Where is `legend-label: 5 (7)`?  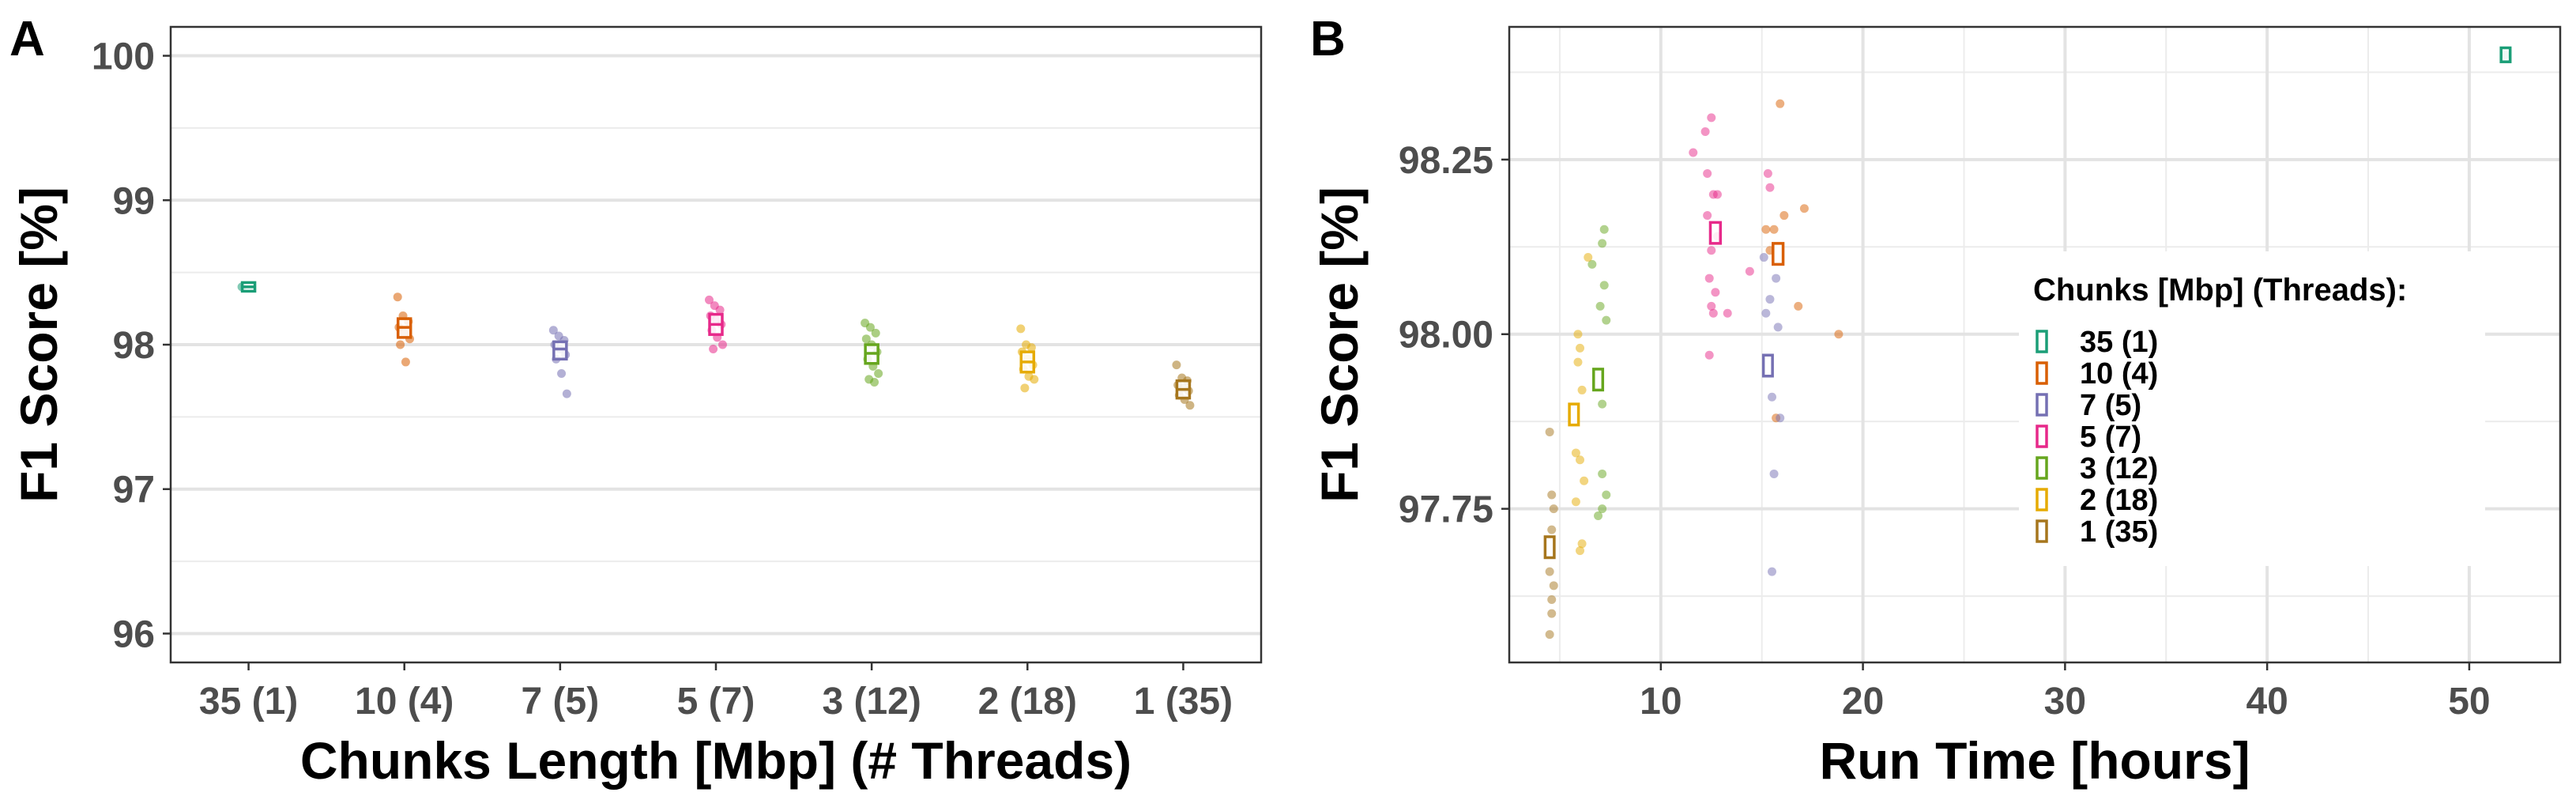 legend-label: 5 (7) is located at coordinates (2110, 437).